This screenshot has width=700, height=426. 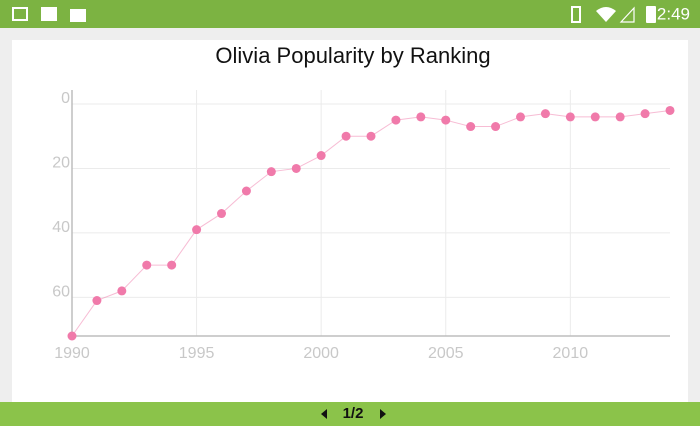 I want to click on chart-title: Olivia Popularity by Ranking, so click(x=352, y=55).